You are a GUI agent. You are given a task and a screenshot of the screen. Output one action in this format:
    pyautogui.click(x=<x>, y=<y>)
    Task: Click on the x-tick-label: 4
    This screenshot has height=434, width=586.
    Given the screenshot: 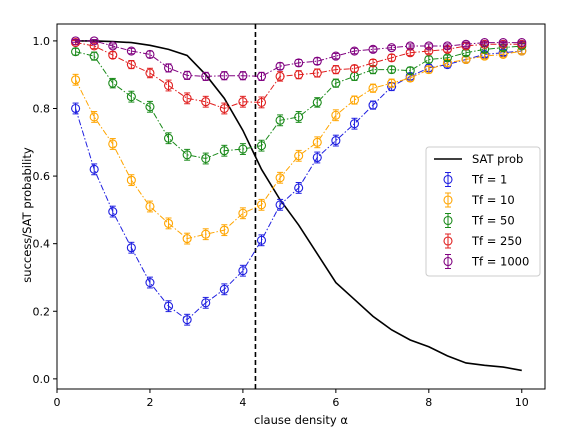 What is the action you would take?
    pyautogui.click(x=242, y=402)
    